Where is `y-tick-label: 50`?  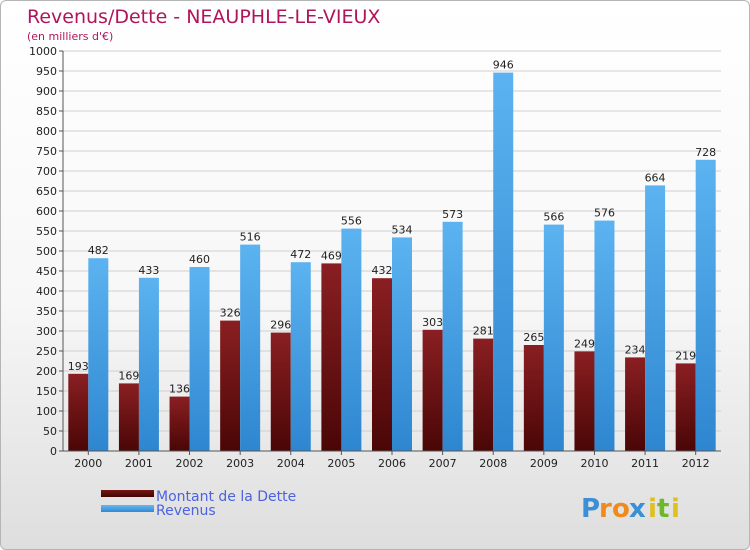
y-tick-label: 50 is located at coordinates (50, 431).